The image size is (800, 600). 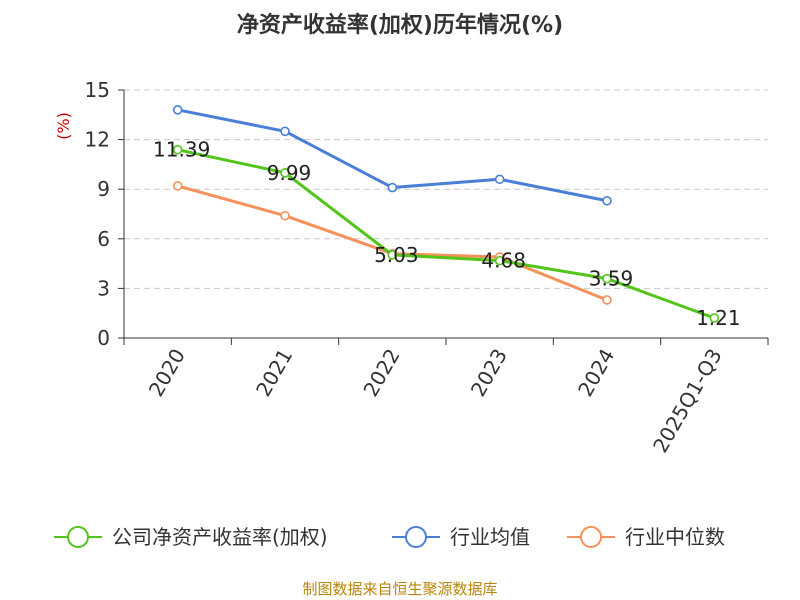 What do you see at coordinates (274, 373) in the screenshot?
I see `x-tick-label: 2021` at bounding box center [274, 373].